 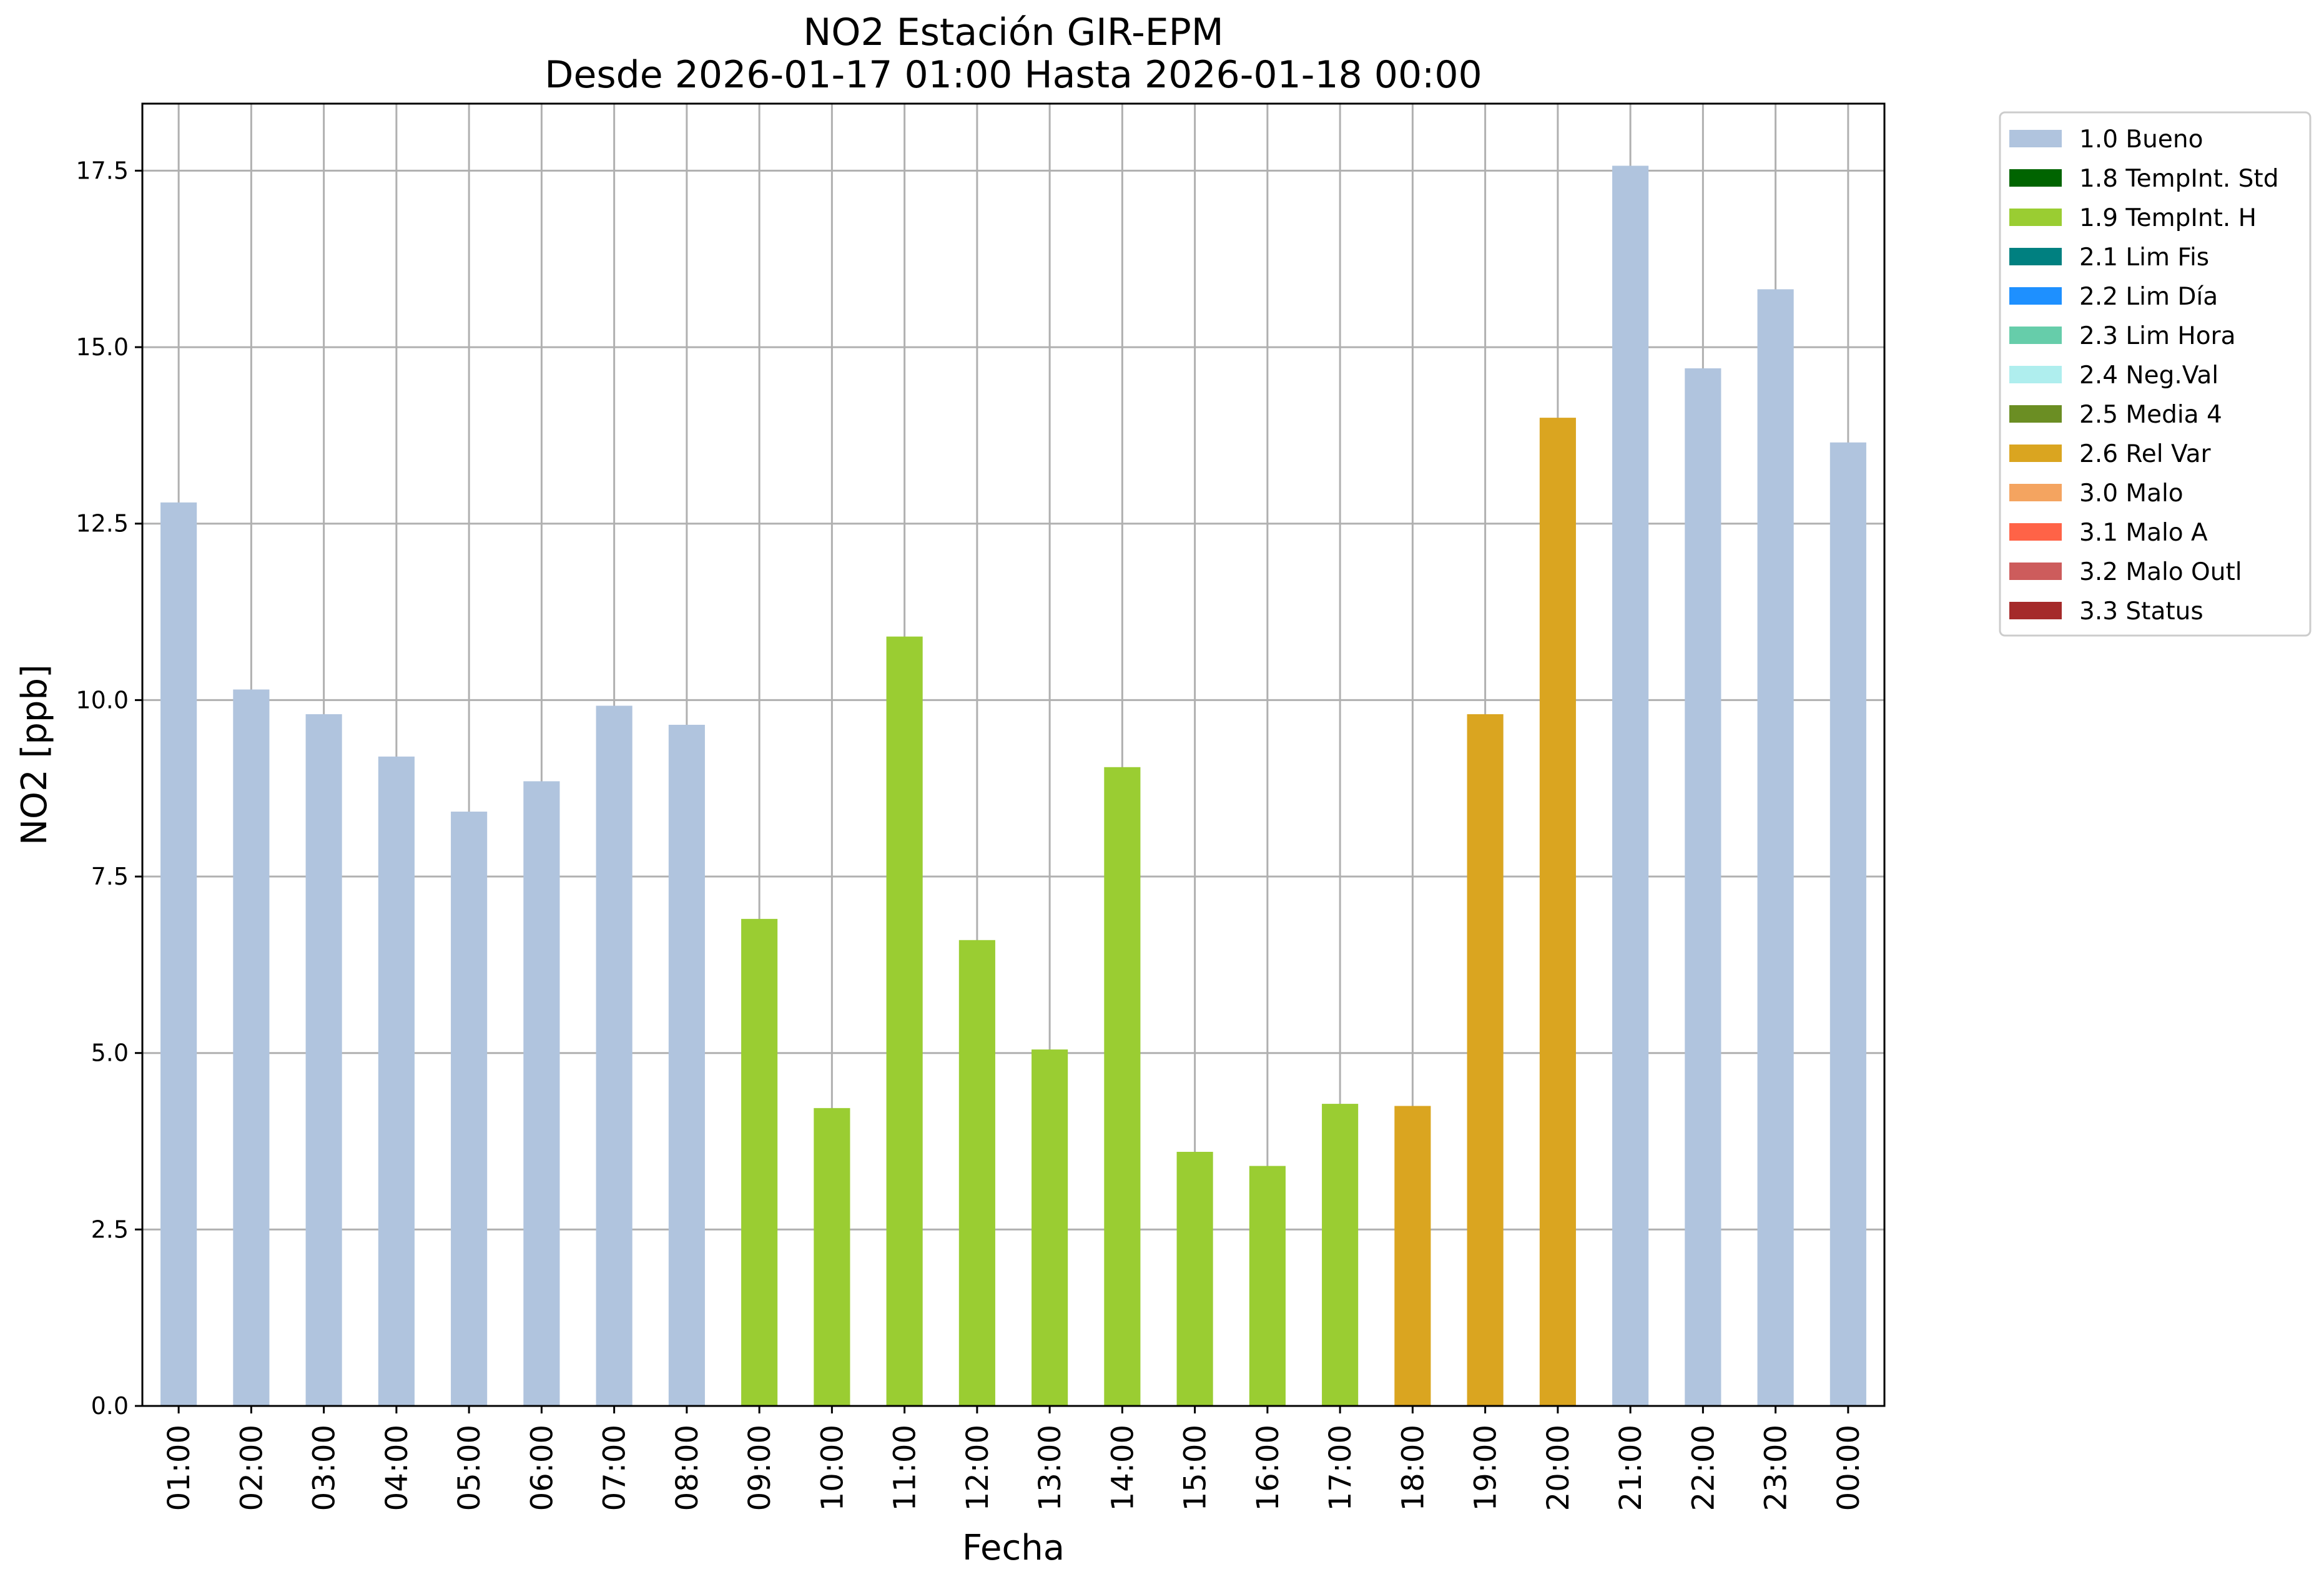 What do you see at coordinates (541, 1093) in the screenshot?
I see `bar-06:00` at bounding box center [541, 1093].